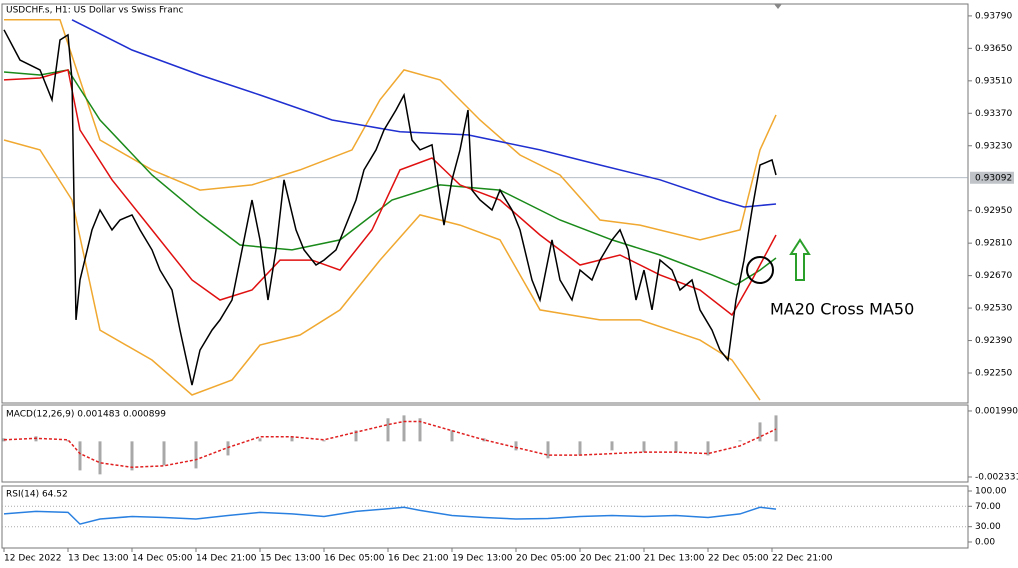 This screenshot has width=1018, height=568. Describe the element at coordinates (800, 259) in the screenshot. I see `up-arrow` at that location.